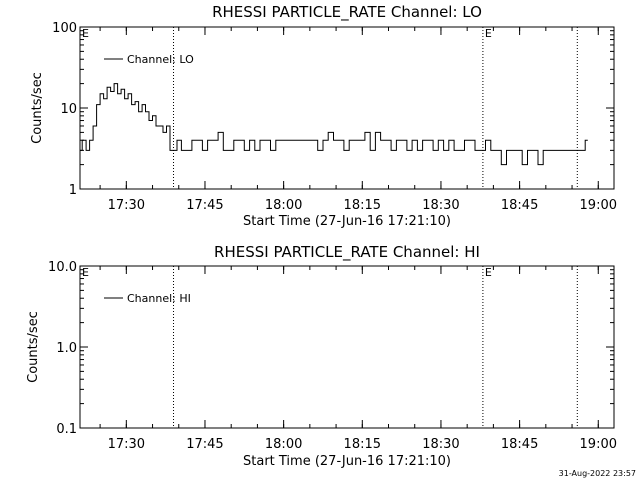 The width and height of the screenshot is (640, 480). I want to click on legend: Channel: LO, so click(149, 59).